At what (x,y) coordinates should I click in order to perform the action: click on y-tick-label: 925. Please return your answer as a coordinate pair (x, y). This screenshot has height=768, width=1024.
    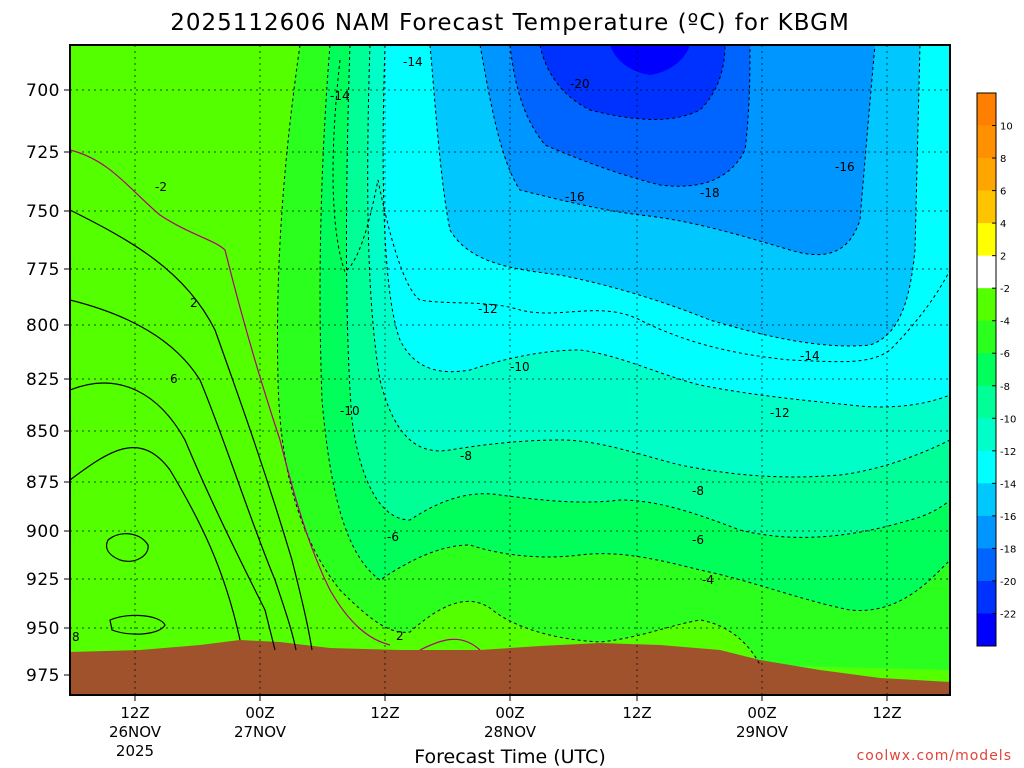
    Looking at the image, I should click on (43, 580).